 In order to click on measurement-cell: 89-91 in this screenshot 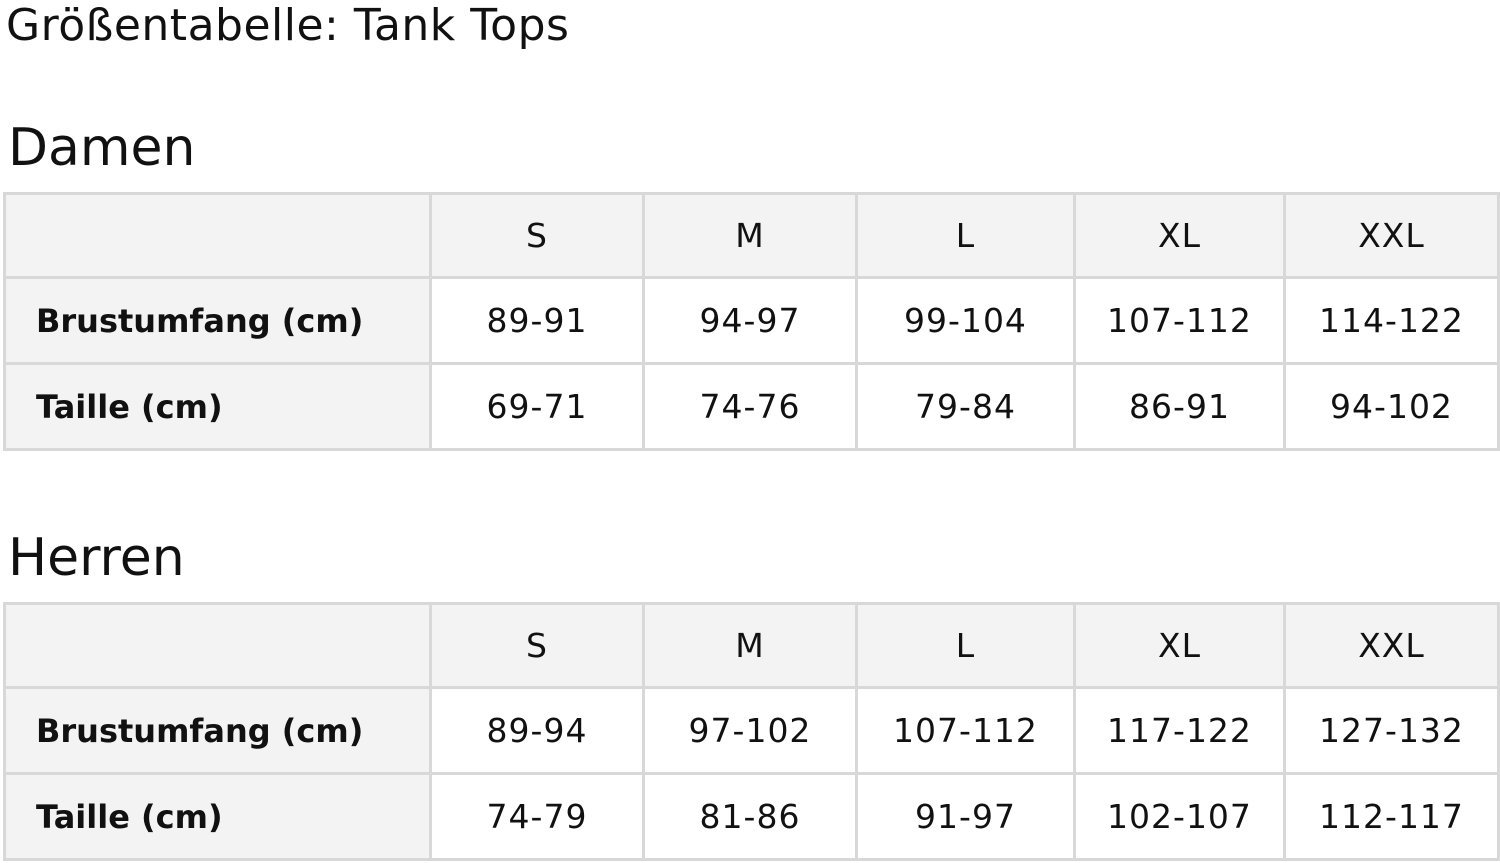, I will do `click(537, 320)`.